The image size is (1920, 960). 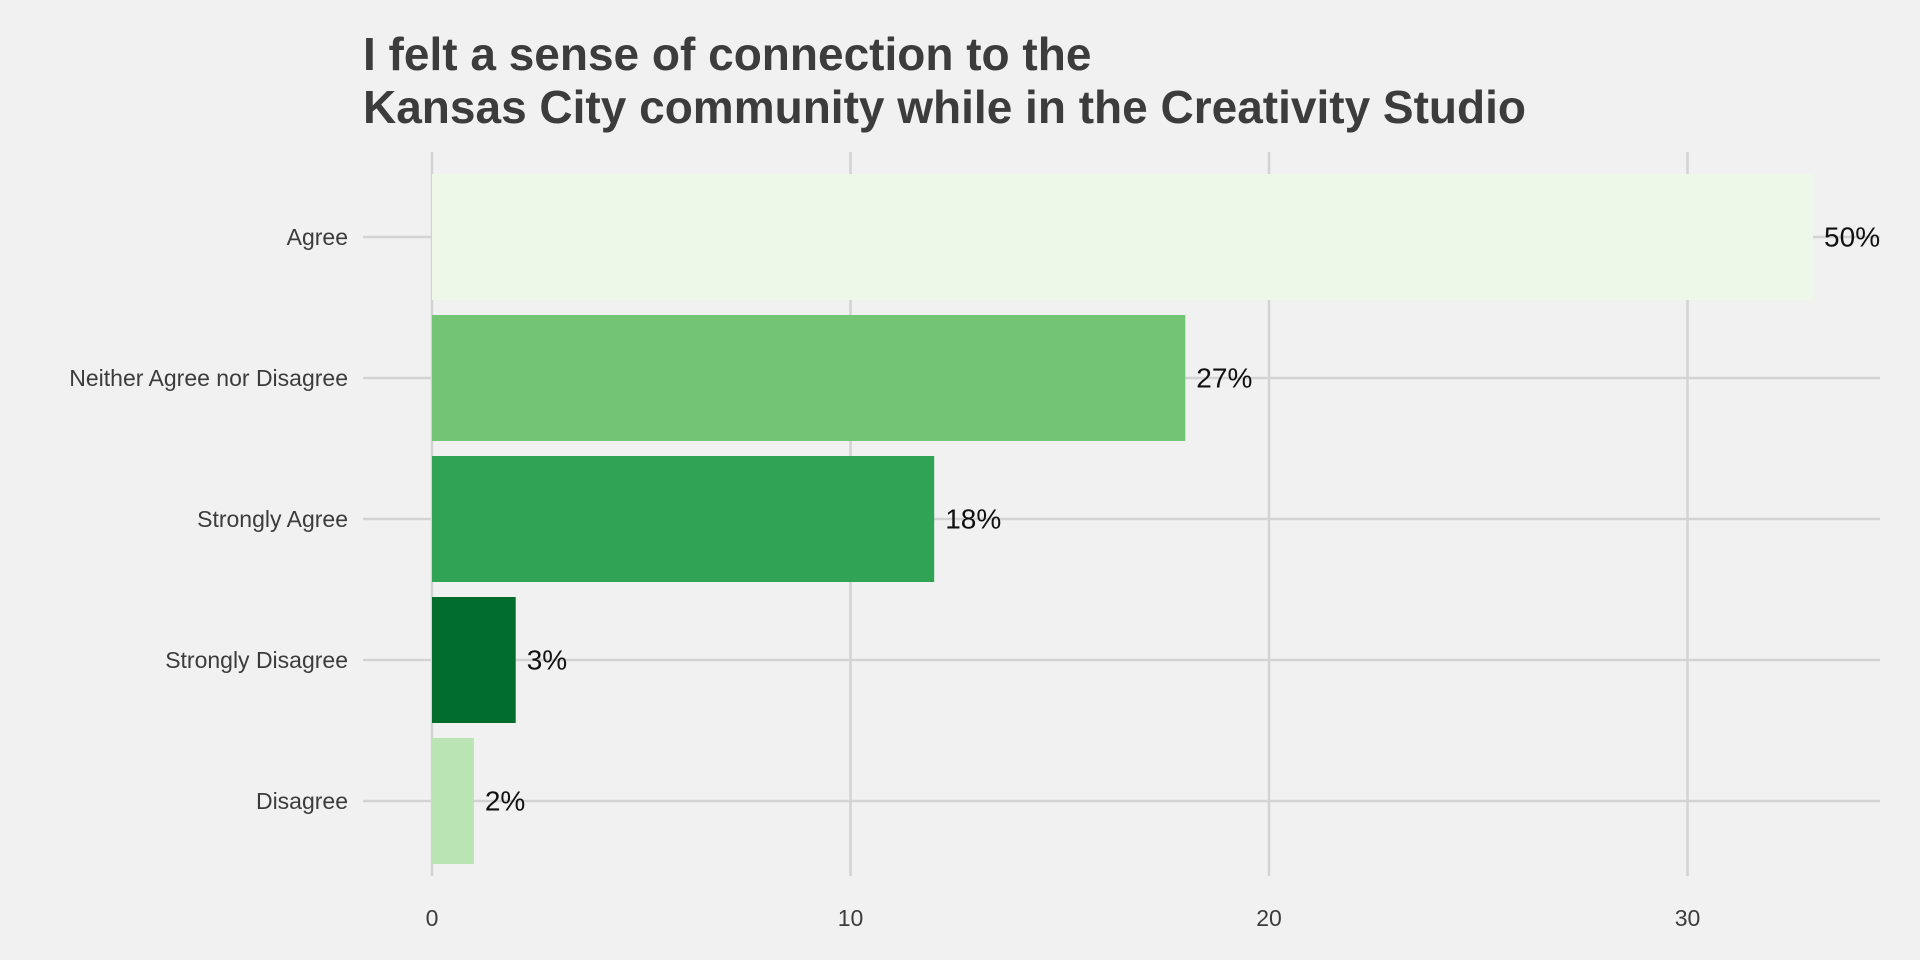 What do you see at coordinates (505, 801) in the screenshot?
I see `data-label: 2%` at bounding box center [505, 801].